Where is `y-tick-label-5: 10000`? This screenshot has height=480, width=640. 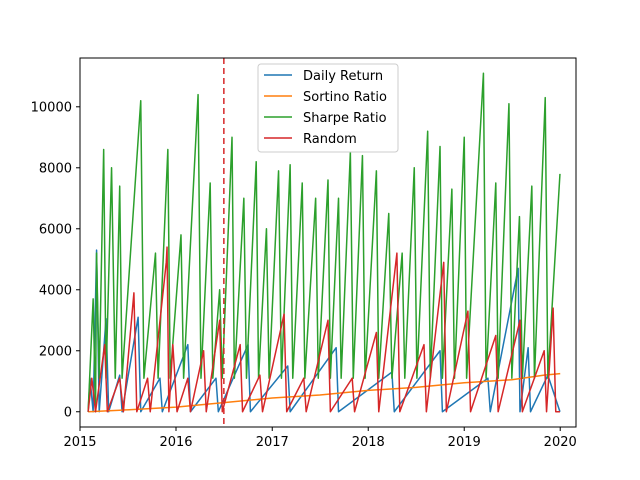 y-tick-label-5: 10000 is located at coordinates (51, 107).